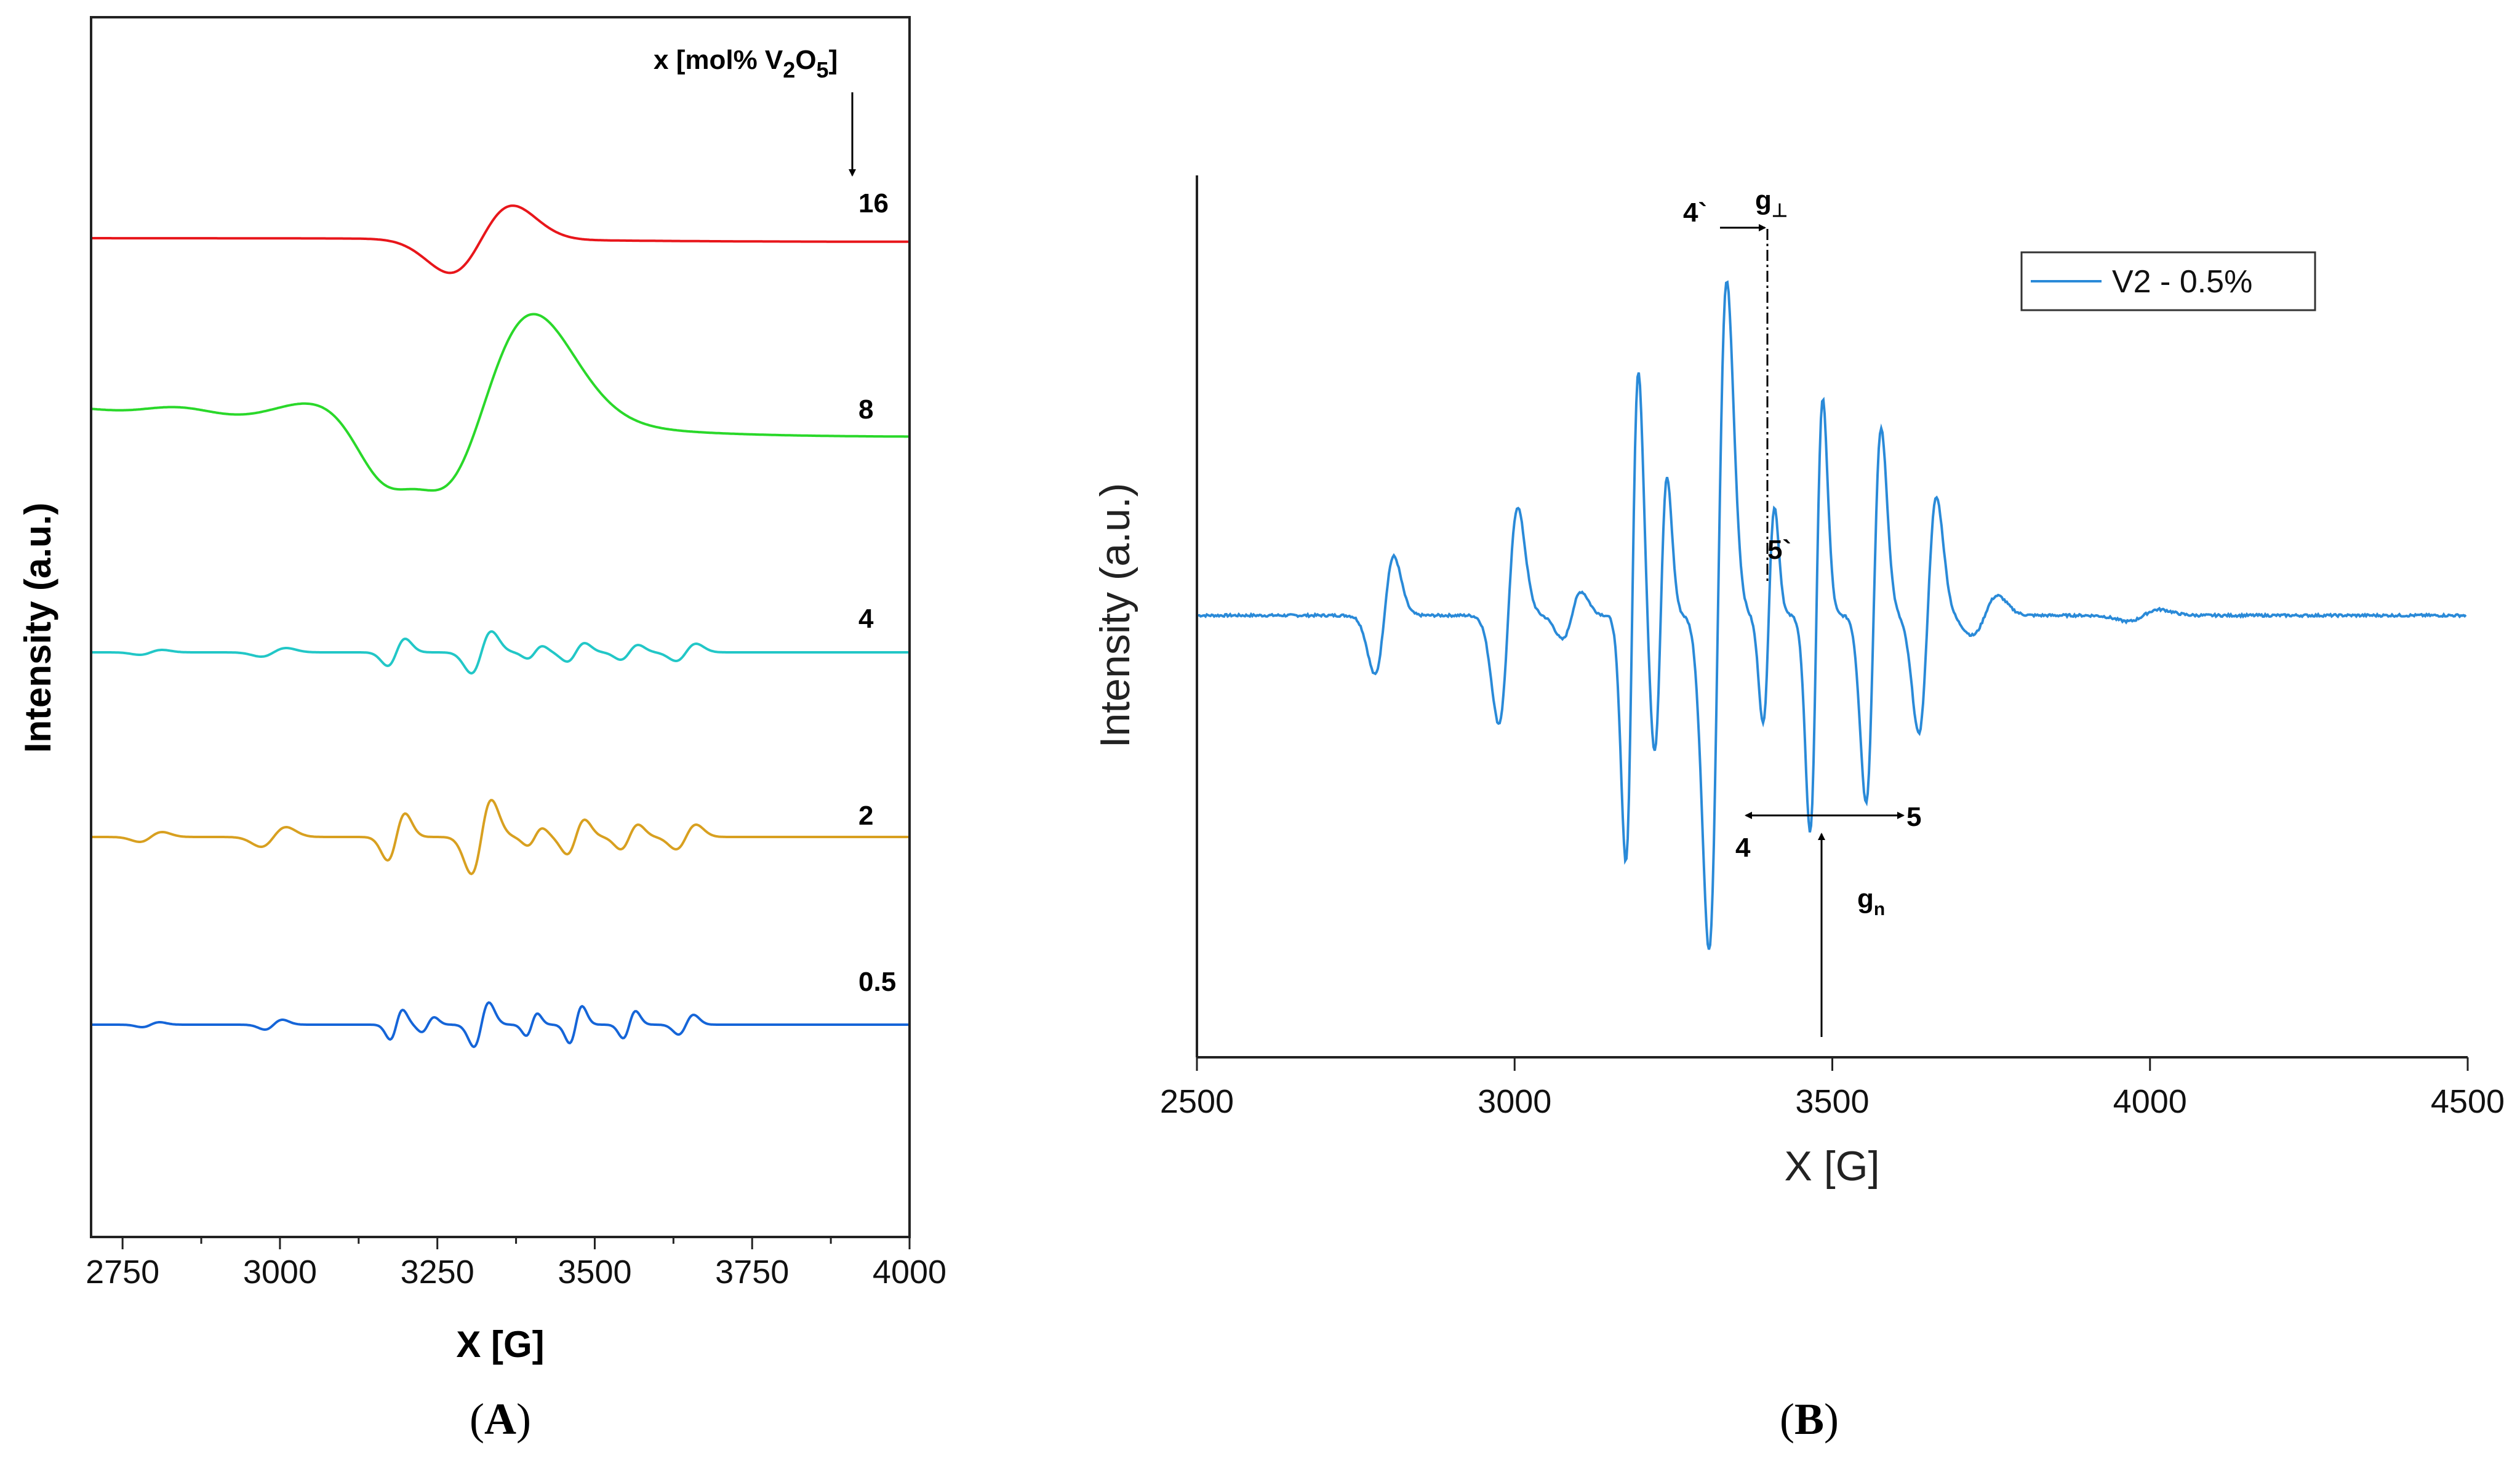 This screenshot has width=2520, height=1461. Describe the element at coordinates (1913, 817) in the screenshot. I see `mark-5: 5` at that location.